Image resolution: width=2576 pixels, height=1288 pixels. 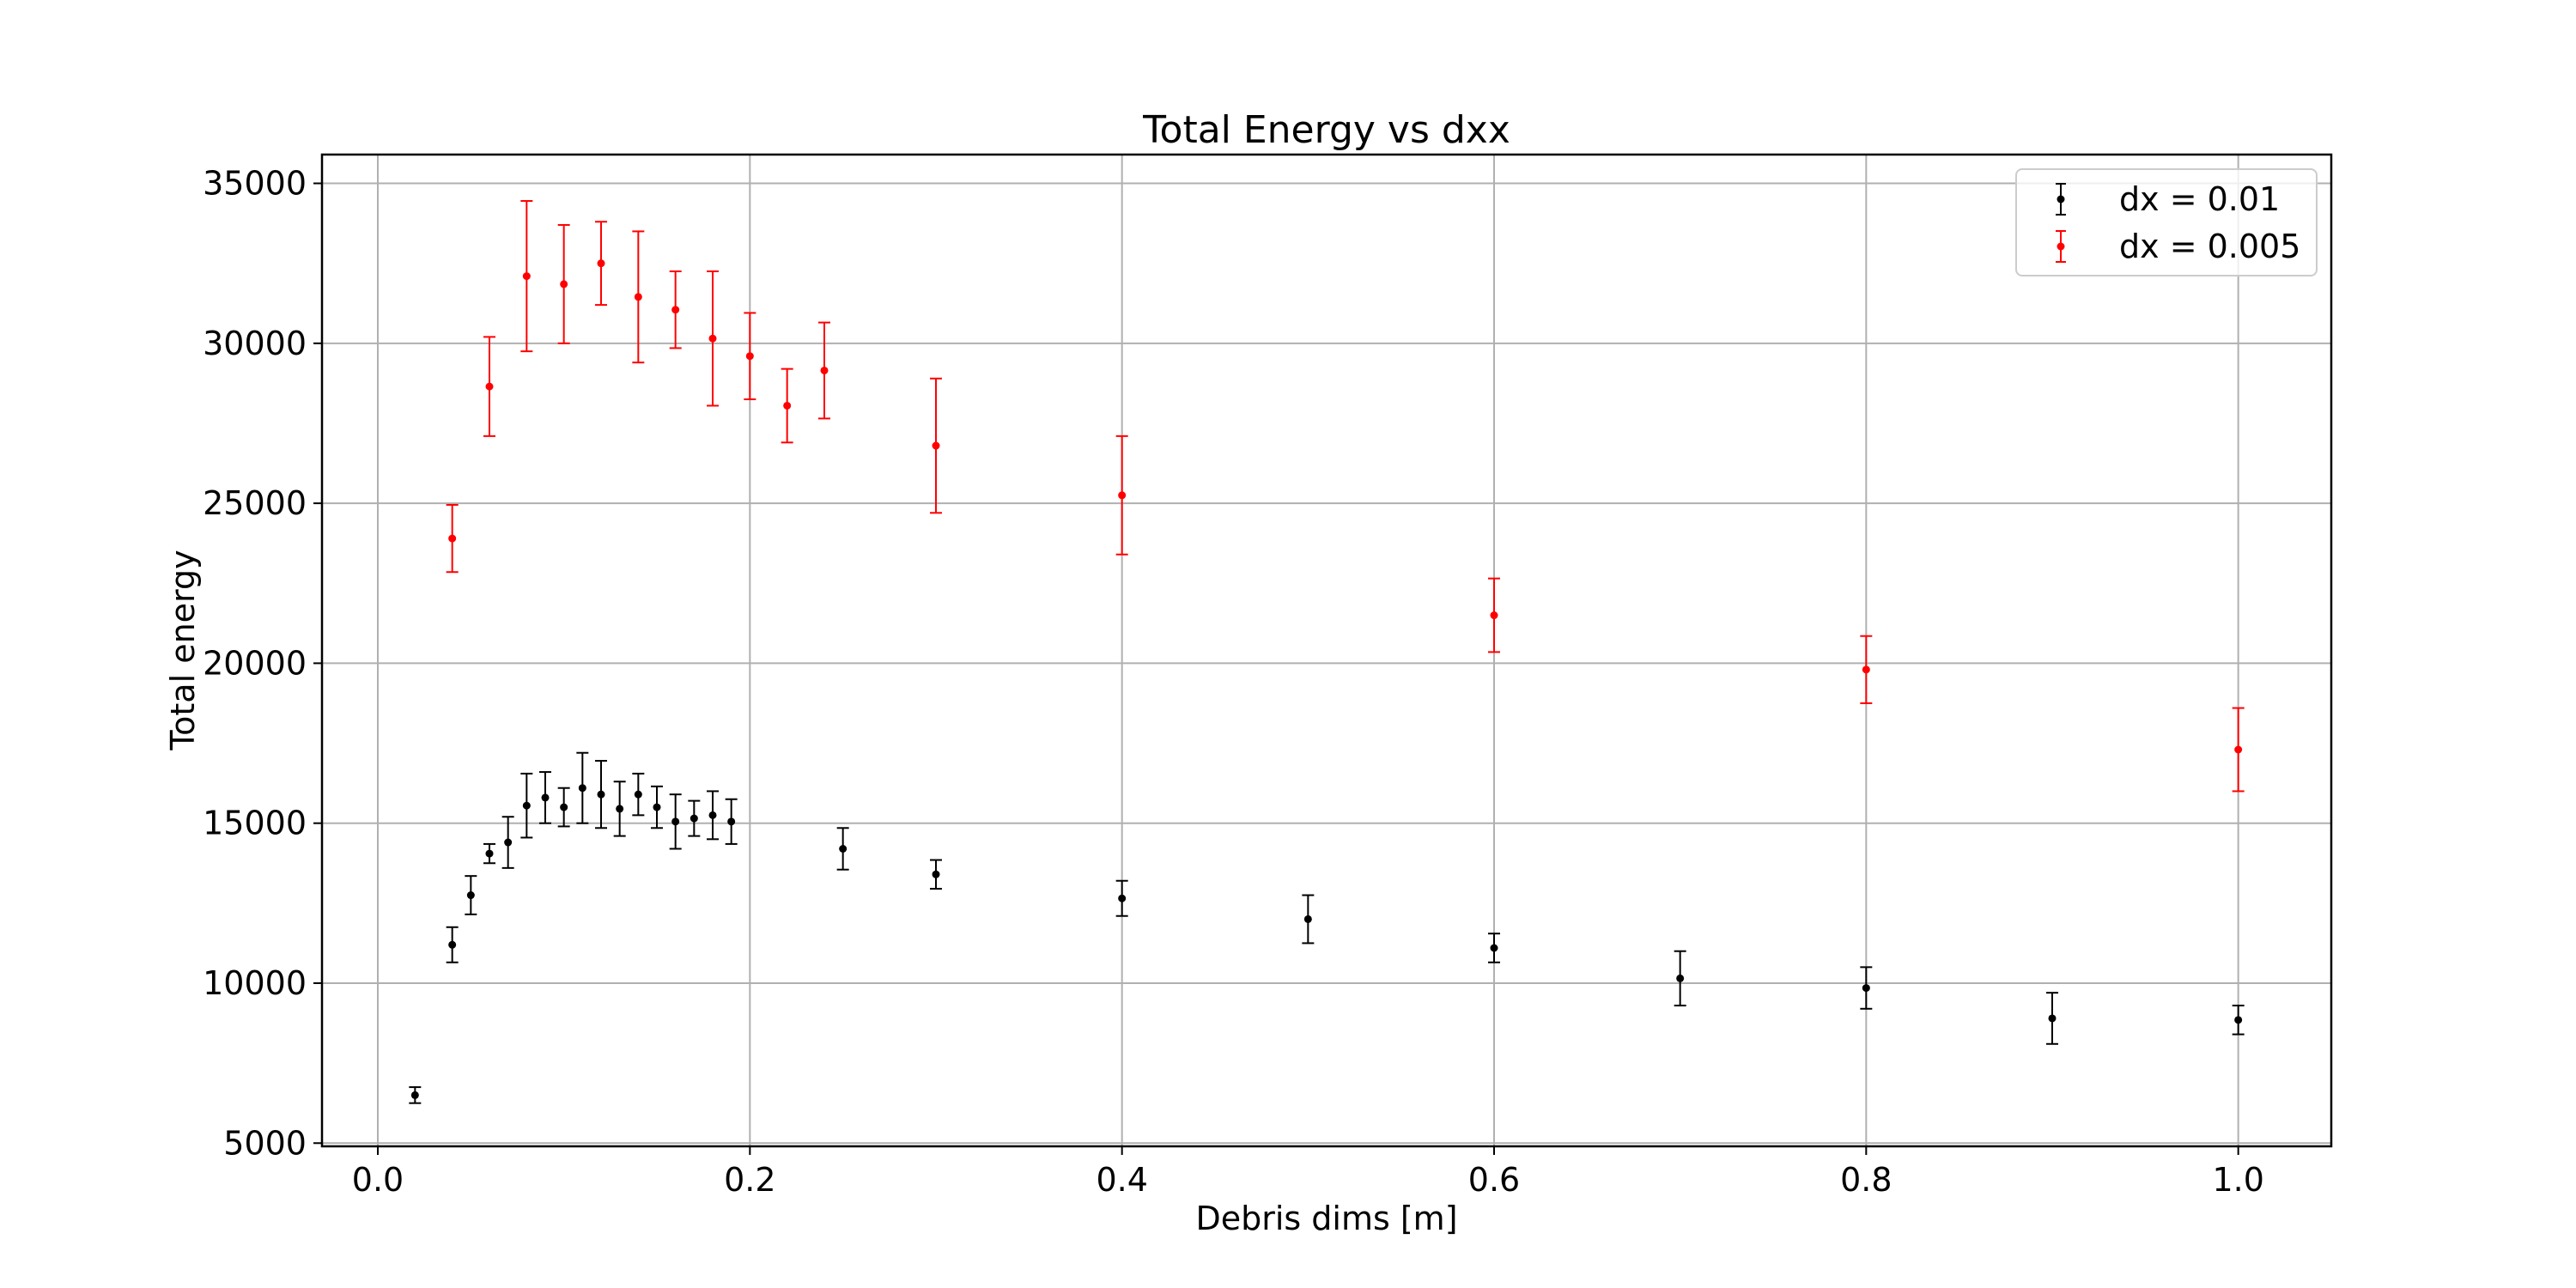 I want to click on legend-box, so click(x=2166, y=222).